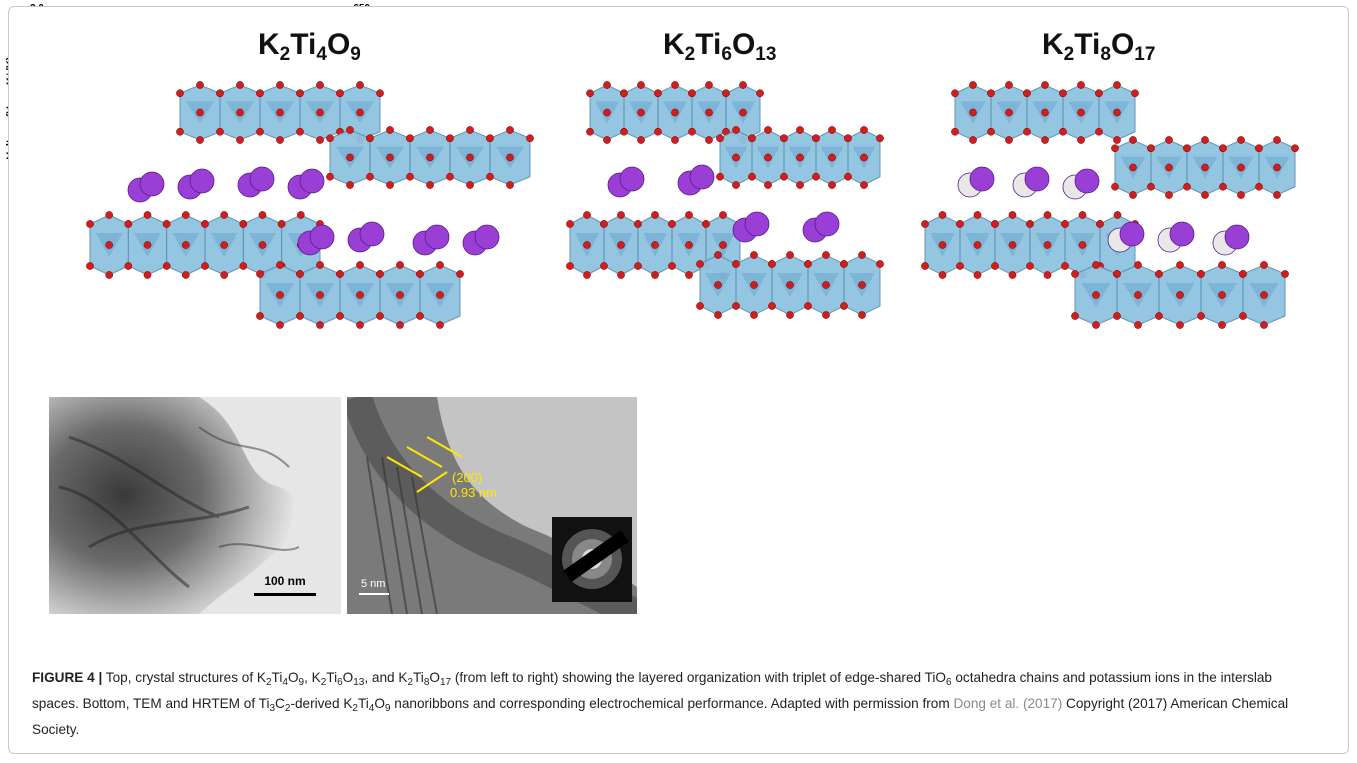 This screenshot has width=1357, height=763. I want to click on crystal-structure-k2ti8o17, so click(1110, 205).